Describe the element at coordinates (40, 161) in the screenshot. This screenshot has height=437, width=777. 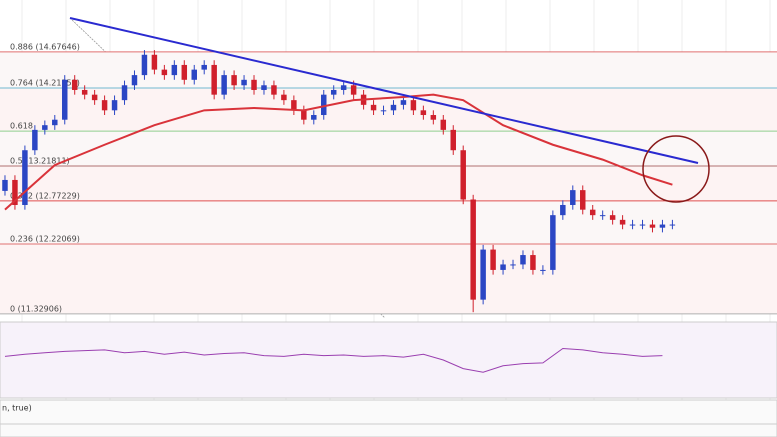
I see `fib-level-label: 0.5 (13.21811)` at that location.